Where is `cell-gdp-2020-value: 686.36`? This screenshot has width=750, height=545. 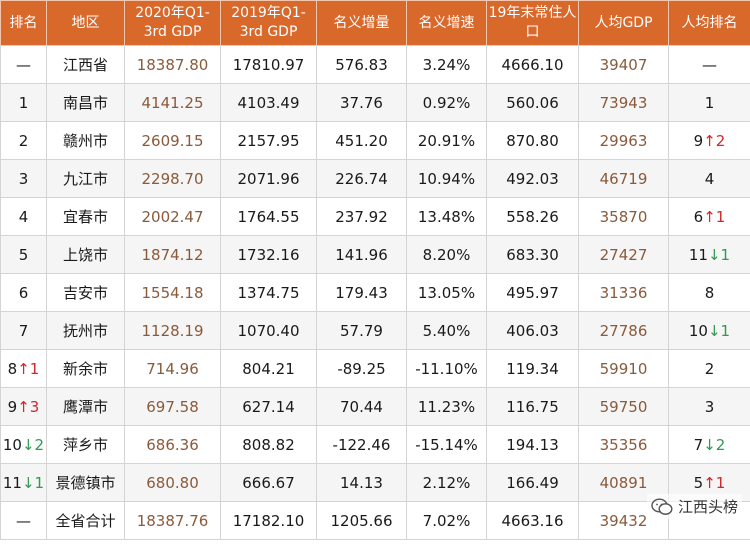 cell-gdp-2020-value: 686.36 is located at coordinates (172, 444).